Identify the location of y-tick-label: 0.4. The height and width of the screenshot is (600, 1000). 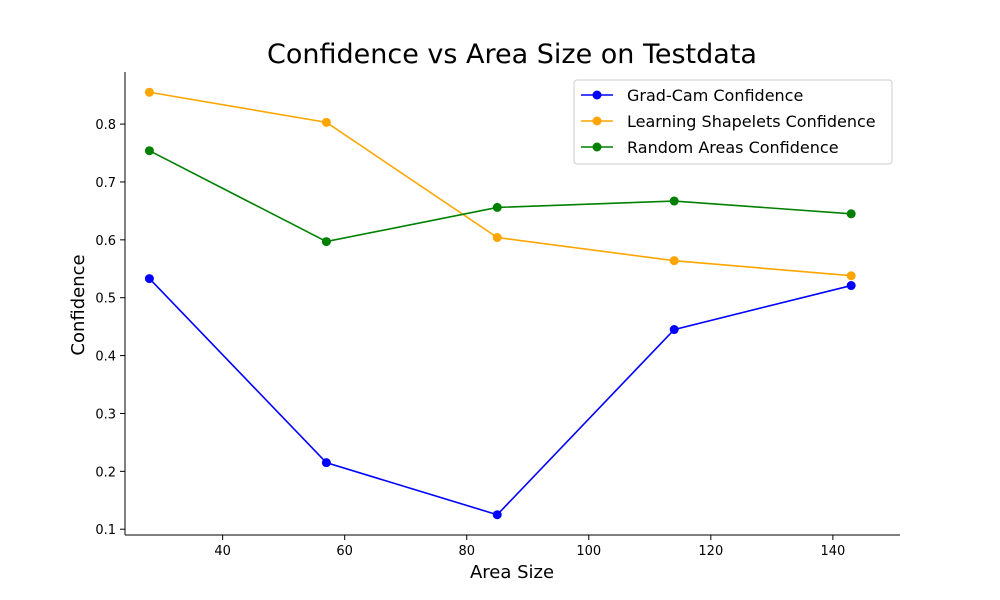
(105, 357).